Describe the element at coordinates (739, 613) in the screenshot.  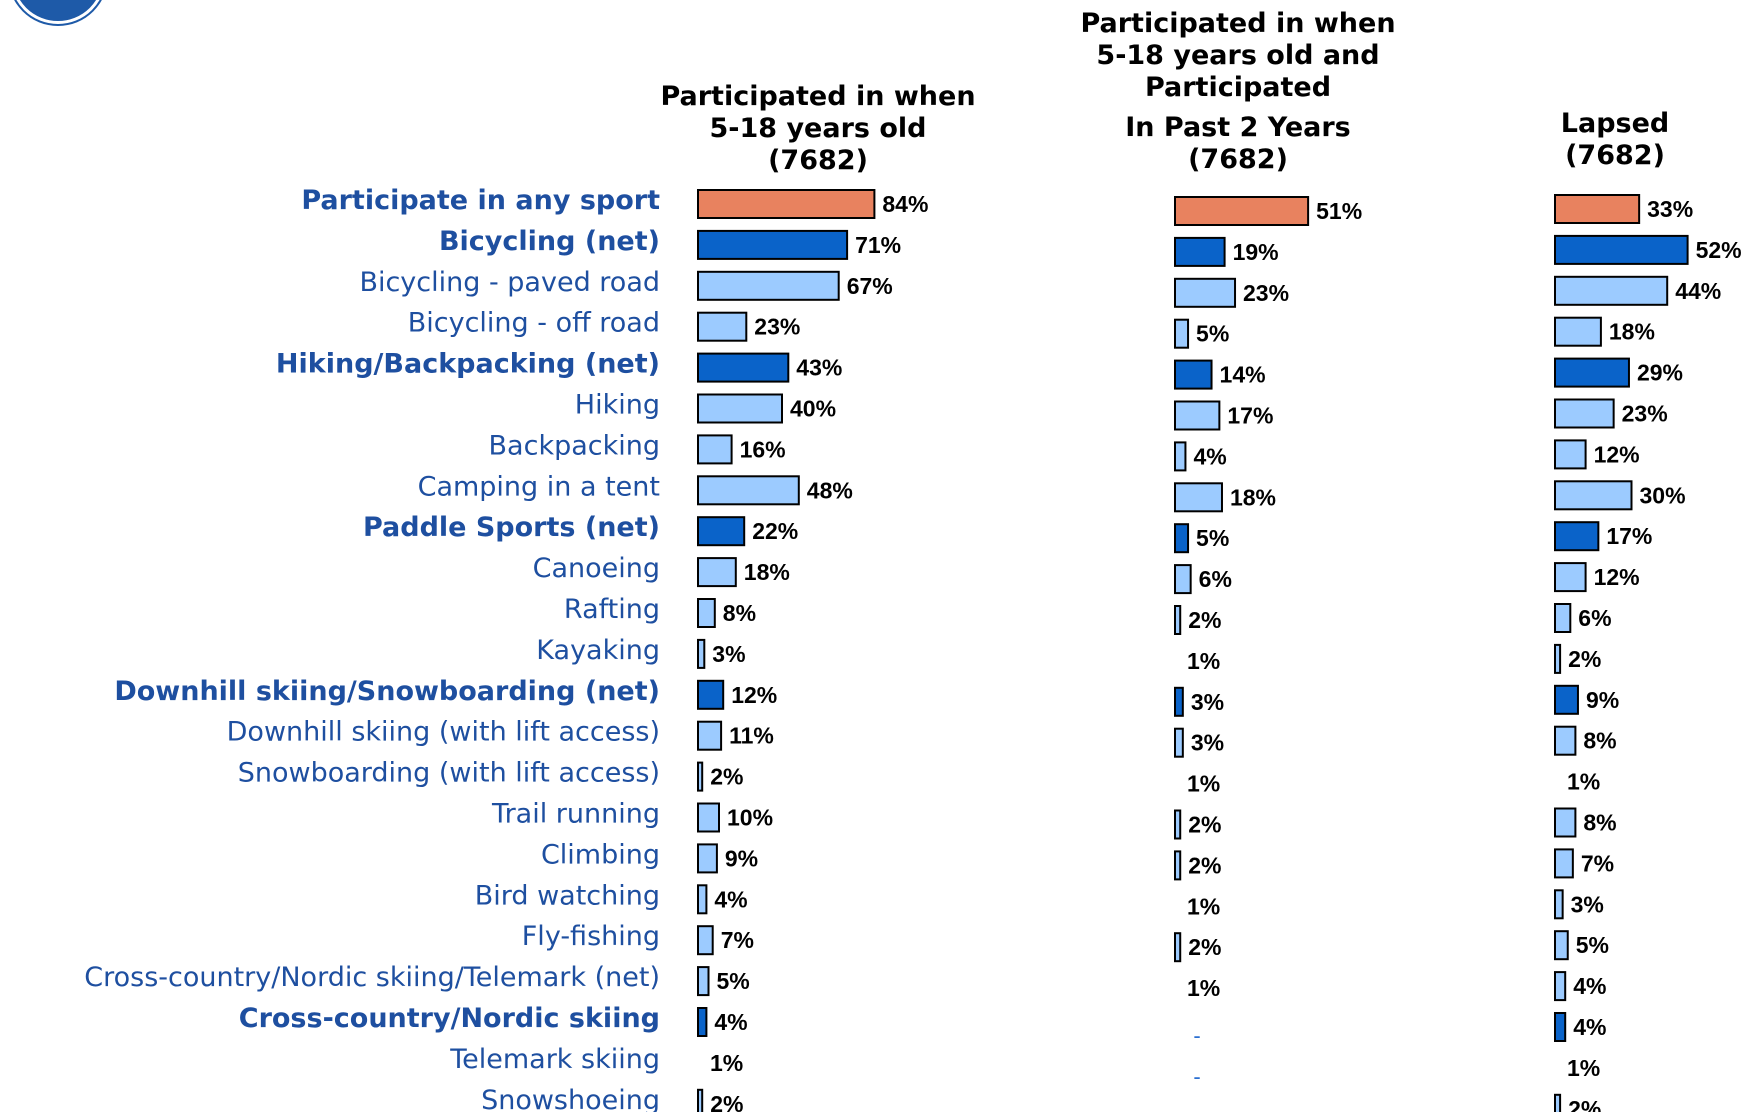
I see `series-0-value-label-10: 8%` at that location.